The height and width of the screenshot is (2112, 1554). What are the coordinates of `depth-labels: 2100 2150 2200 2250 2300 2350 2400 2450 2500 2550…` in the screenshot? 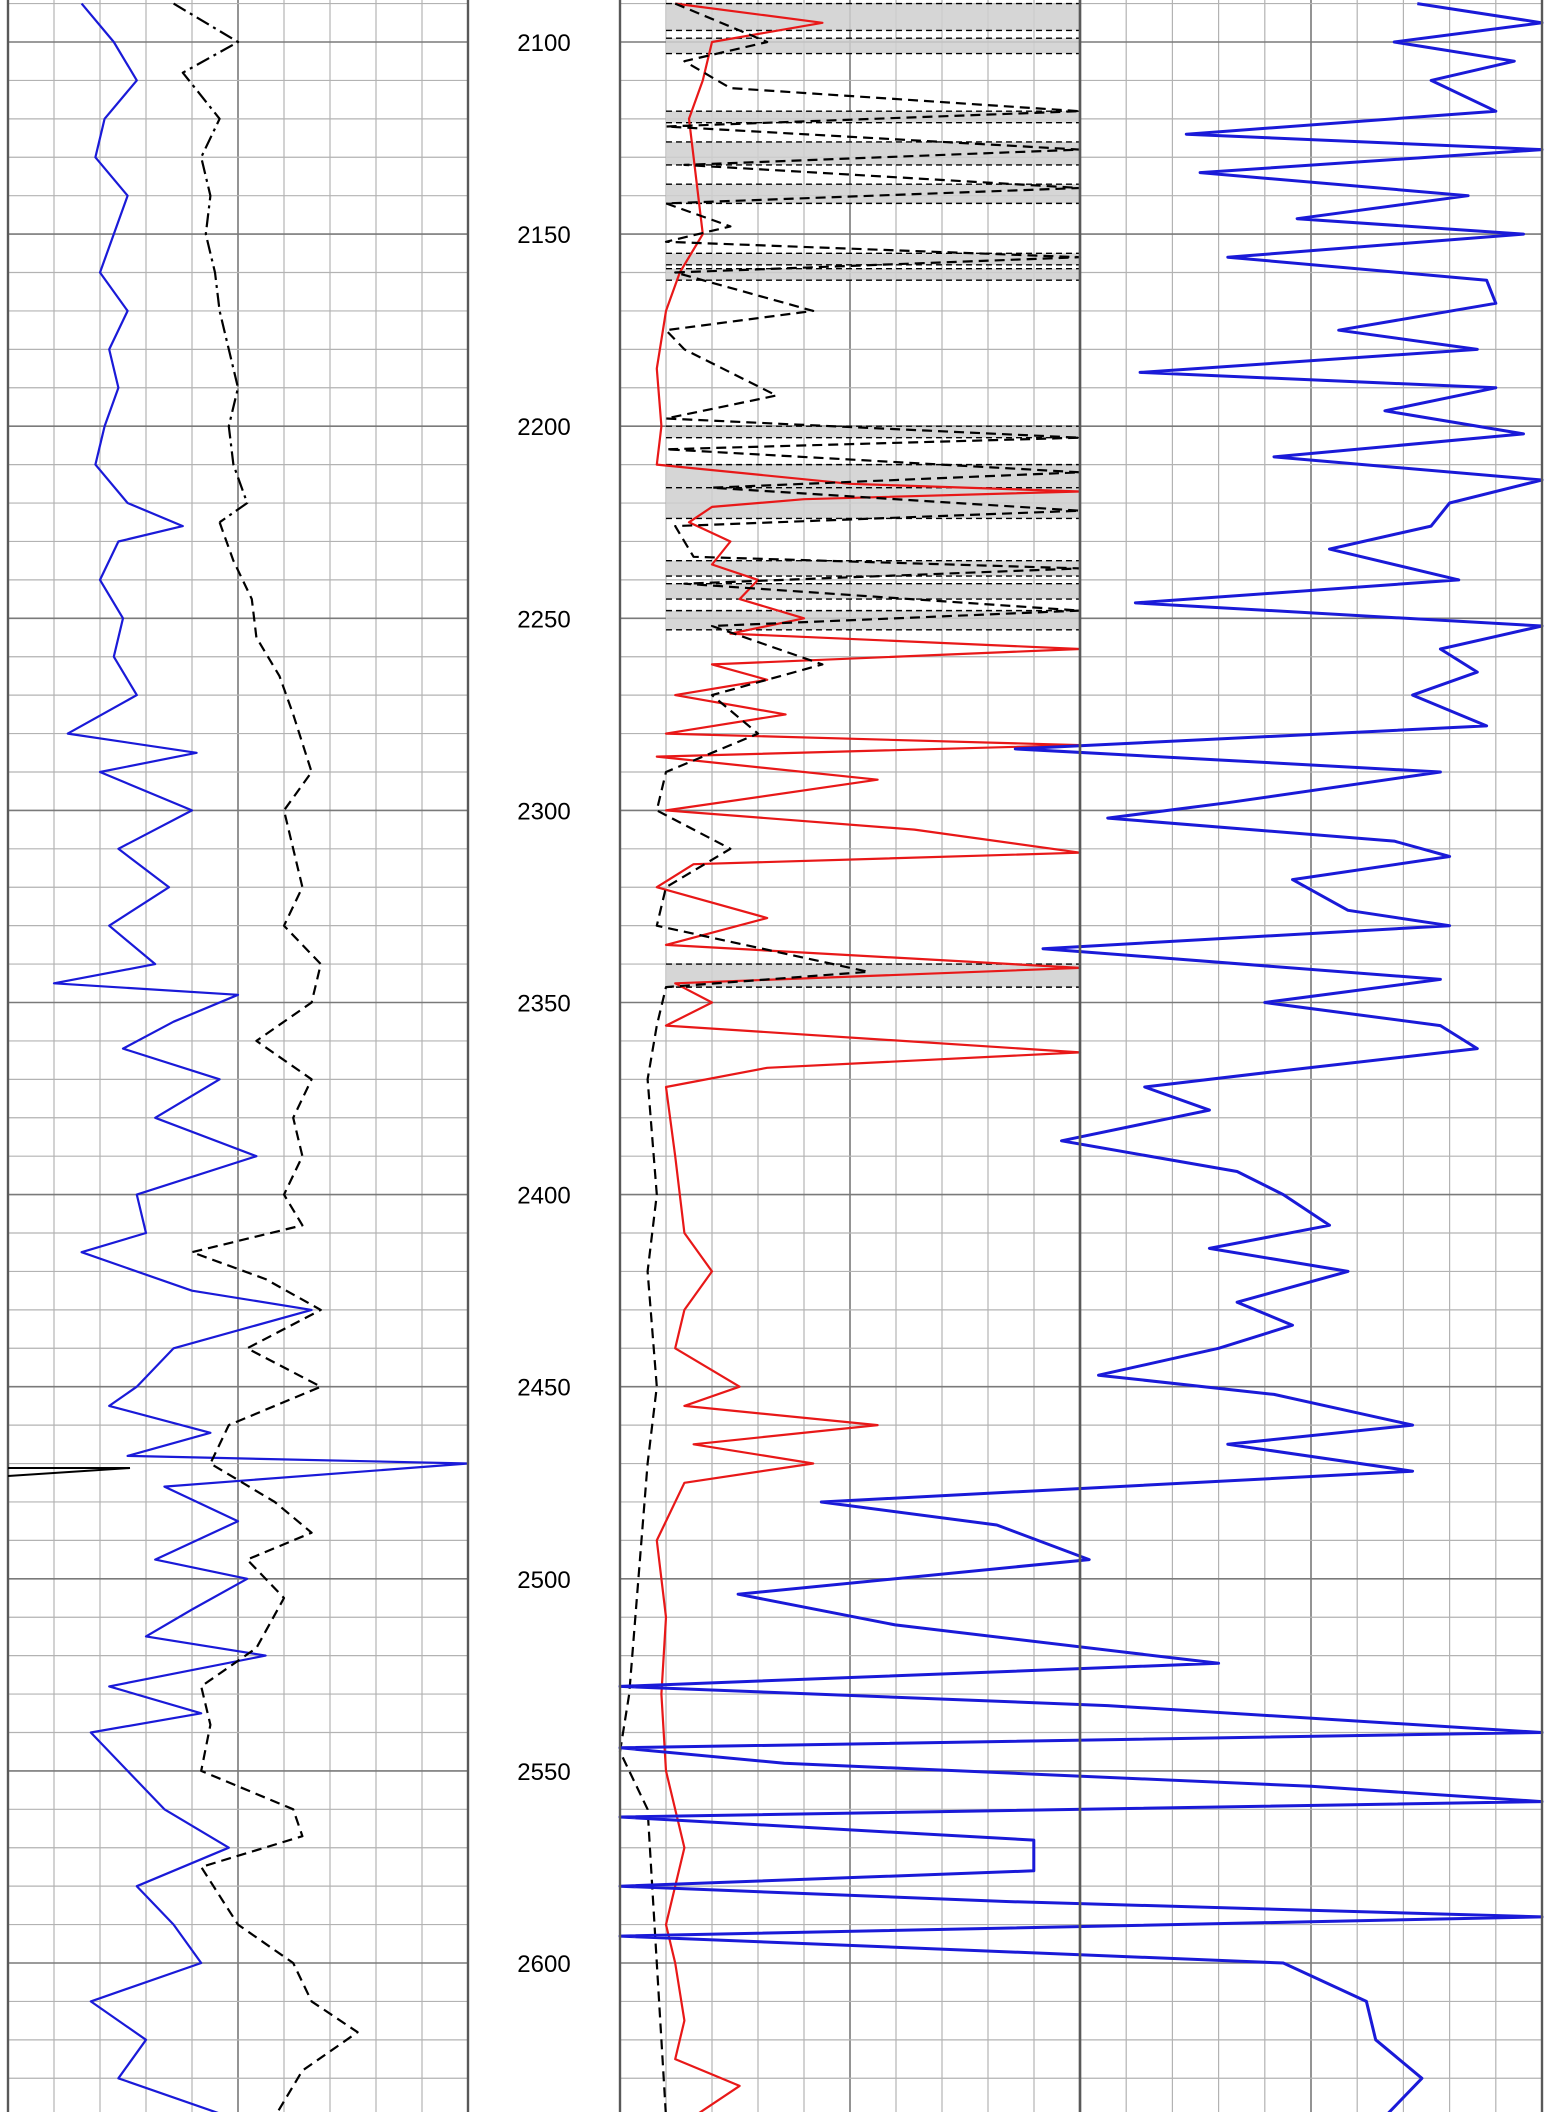 It's located at (543, 1004).